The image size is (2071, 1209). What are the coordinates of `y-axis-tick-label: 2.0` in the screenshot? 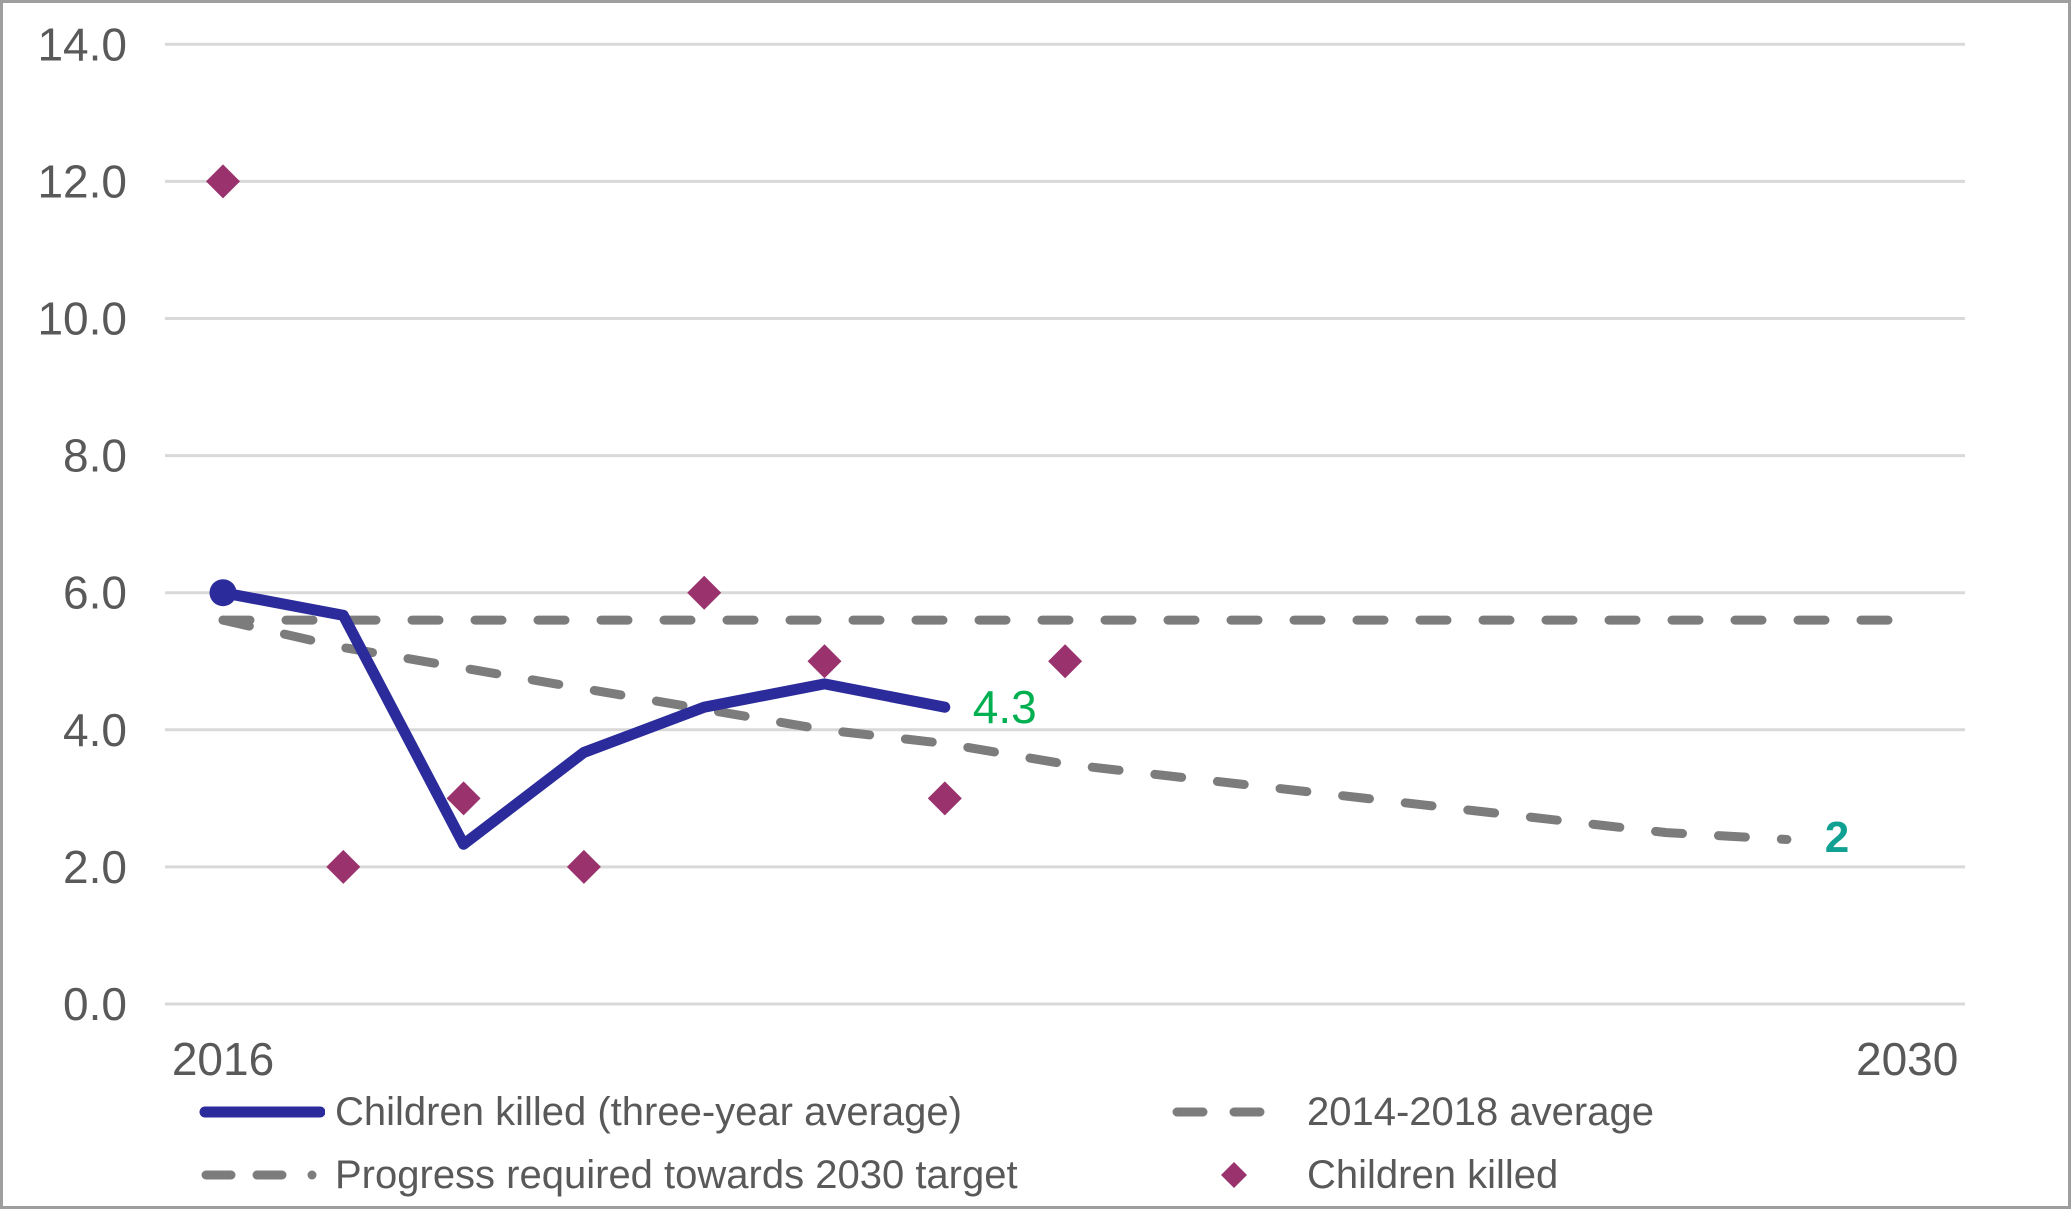 It's located at (95, 867).